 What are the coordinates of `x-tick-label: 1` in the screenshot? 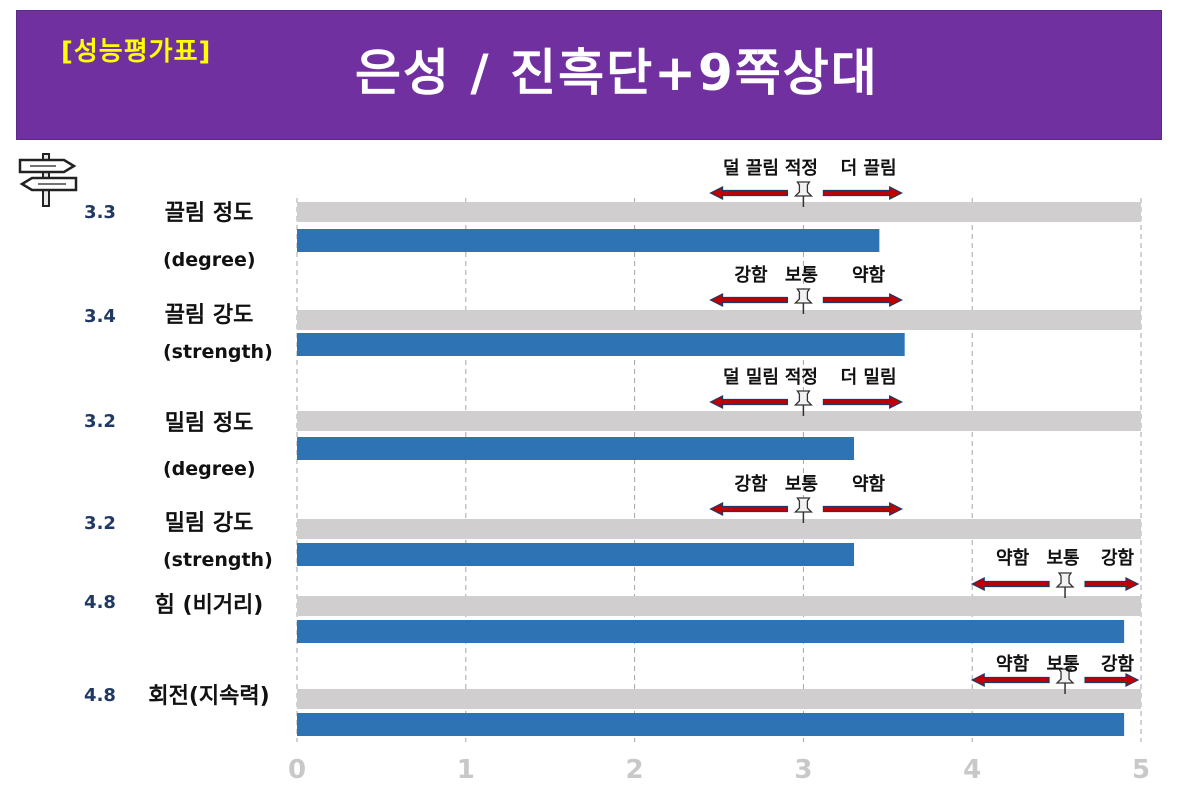 It's located at (466, 770).